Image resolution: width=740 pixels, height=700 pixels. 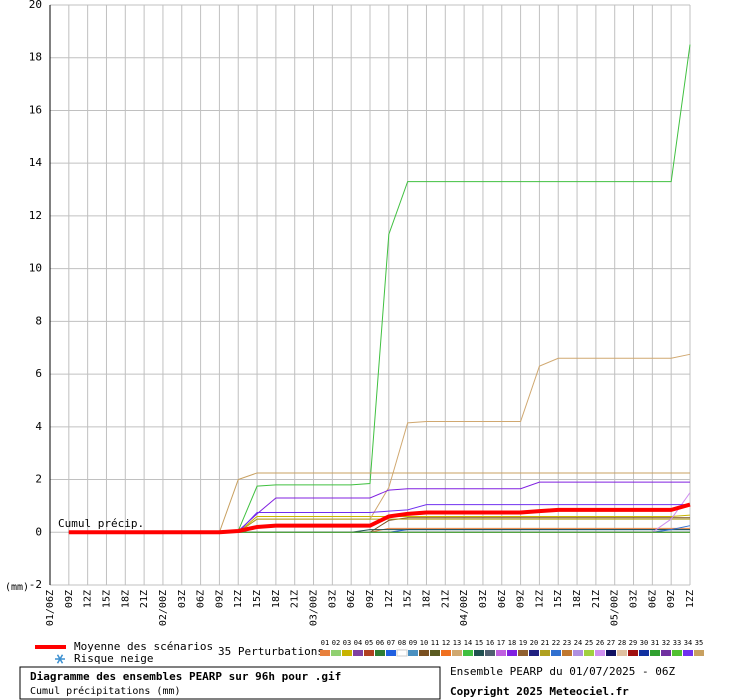 I want to click on legend-label: 26, so click(x=600, y=643).